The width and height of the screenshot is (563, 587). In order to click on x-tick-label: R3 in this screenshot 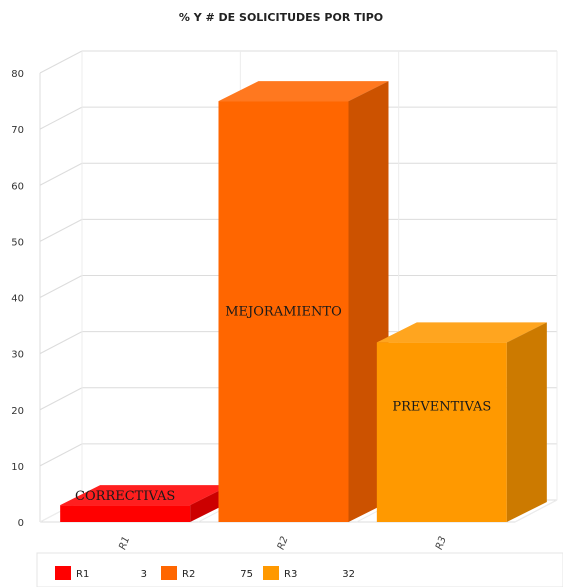, I will do `click(441, 543)`.